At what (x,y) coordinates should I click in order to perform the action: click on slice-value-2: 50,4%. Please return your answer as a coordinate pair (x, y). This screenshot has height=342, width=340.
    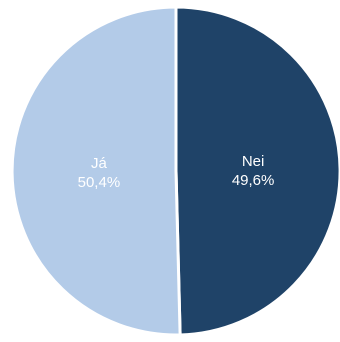
    Looking at the image, I should click on (99, 182).